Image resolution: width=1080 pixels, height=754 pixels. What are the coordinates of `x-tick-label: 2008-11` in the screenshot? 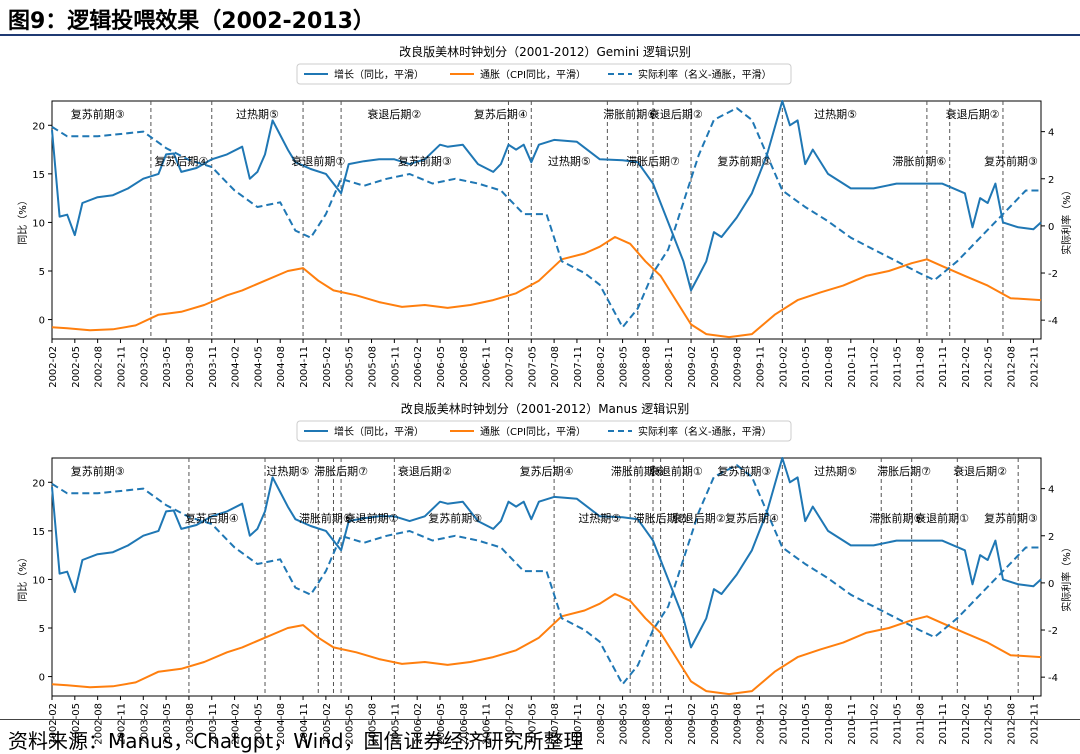 It's located at (669, 367).